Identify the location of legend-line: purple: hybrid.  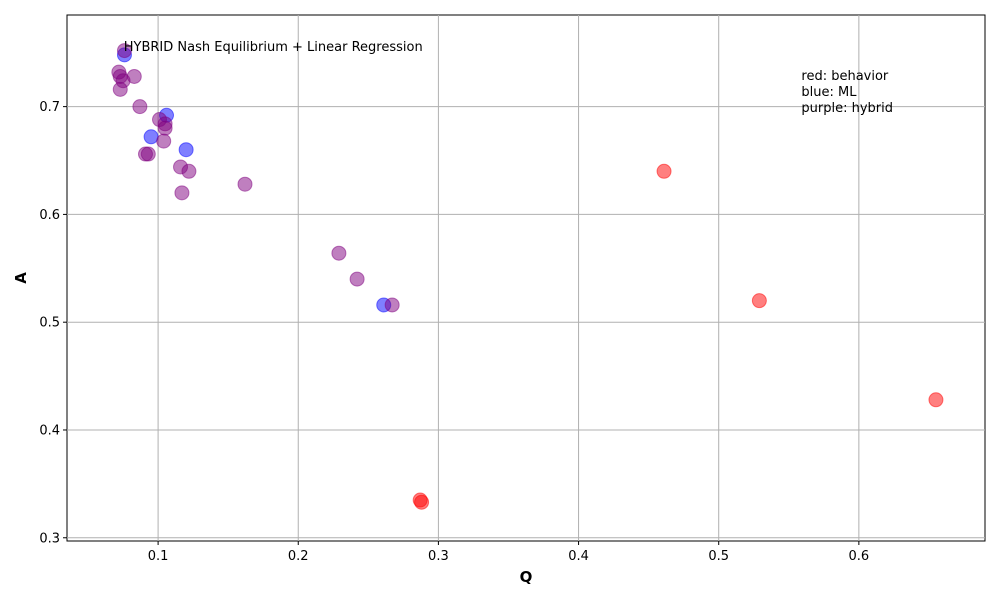
(847, 108).